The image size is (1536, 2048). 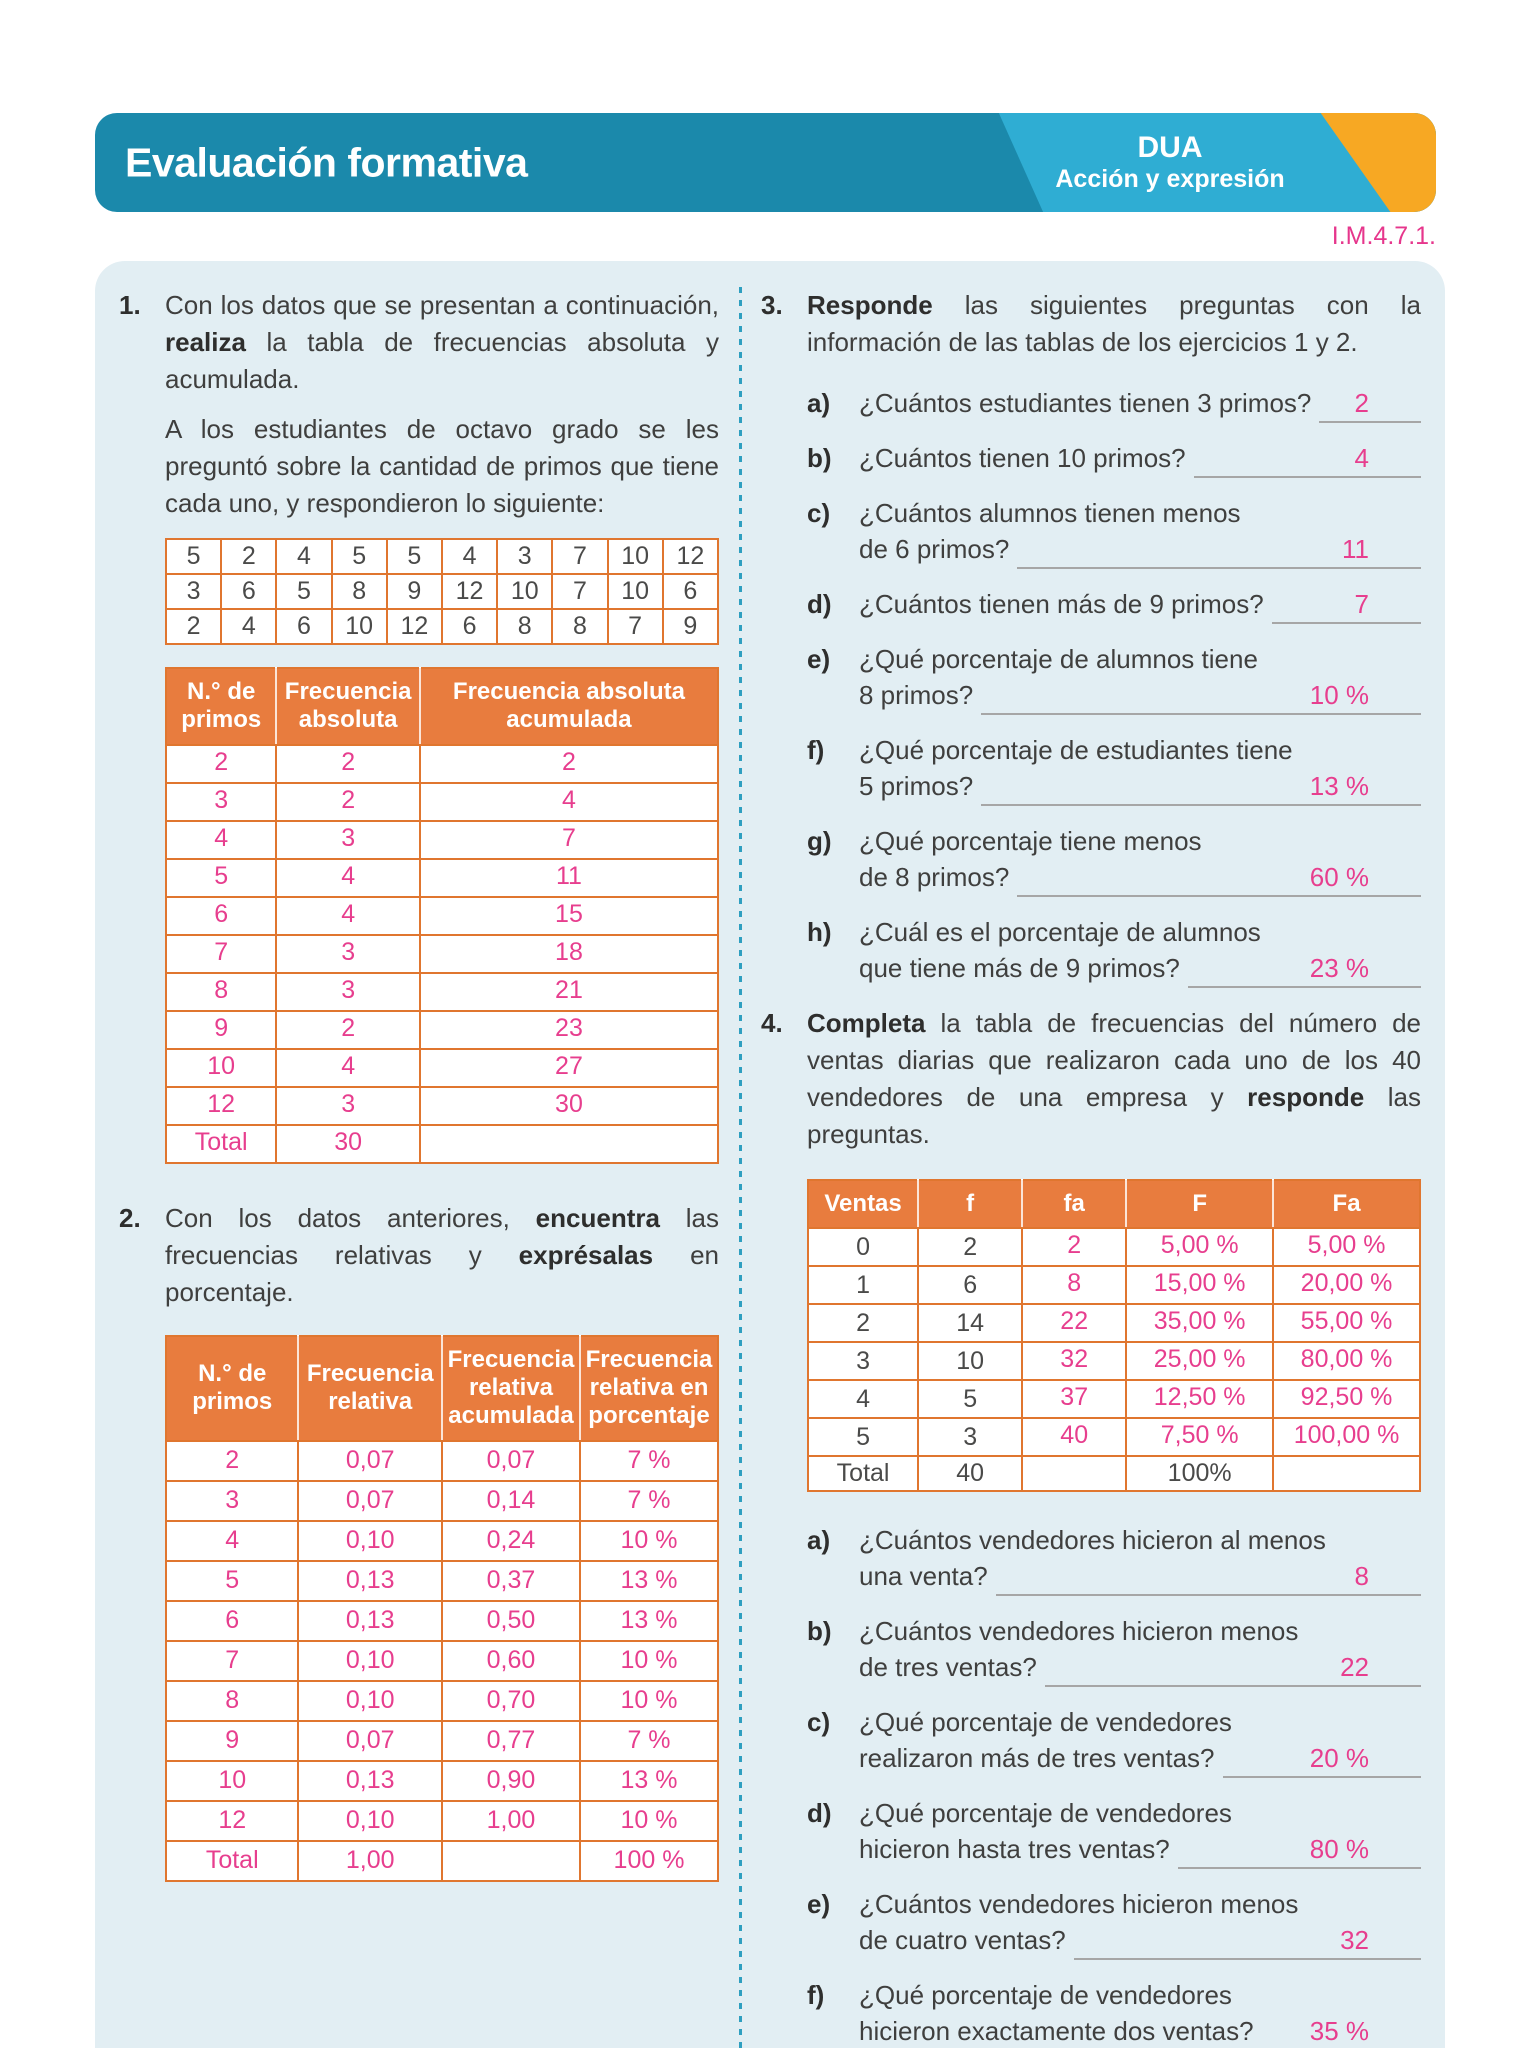 What do you see at coordinates (1383, 236) in the screenshot?
I see `standard-code: I.M.4.7.1.` at bounding box center [1383, 236].